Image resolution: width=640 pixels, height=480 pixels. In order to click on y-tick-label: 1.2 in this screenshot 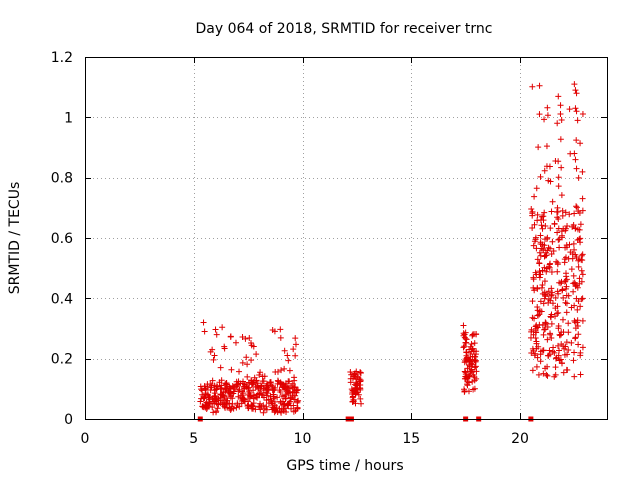, I will do `click(62, 58)`.